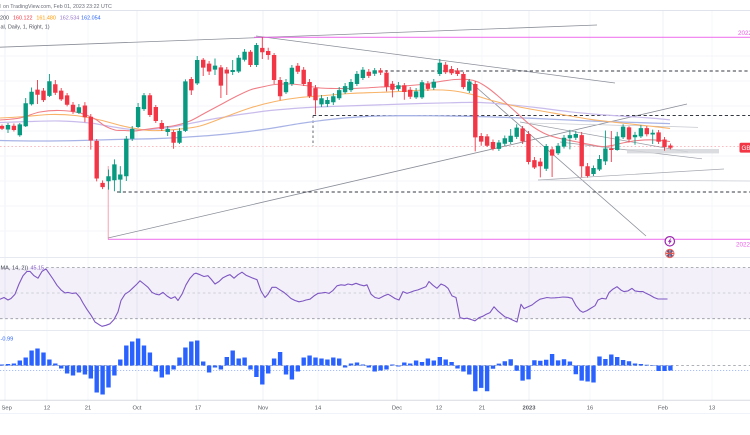 The height and width of the screenshot is (435, 750). What do you see at coordinates (318, 409) in the screenshot?
I see `svg-text: 14` at bounding box center [318, 409].